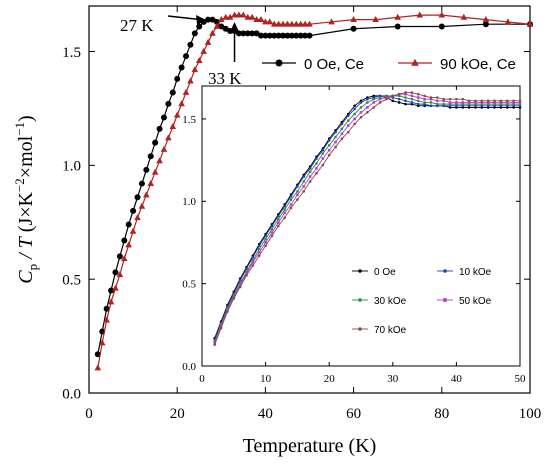  What do you see at coordinates (530, 414) in the screenshot?
I see `x-tick-label: 100` at bounding box center [530, 414].